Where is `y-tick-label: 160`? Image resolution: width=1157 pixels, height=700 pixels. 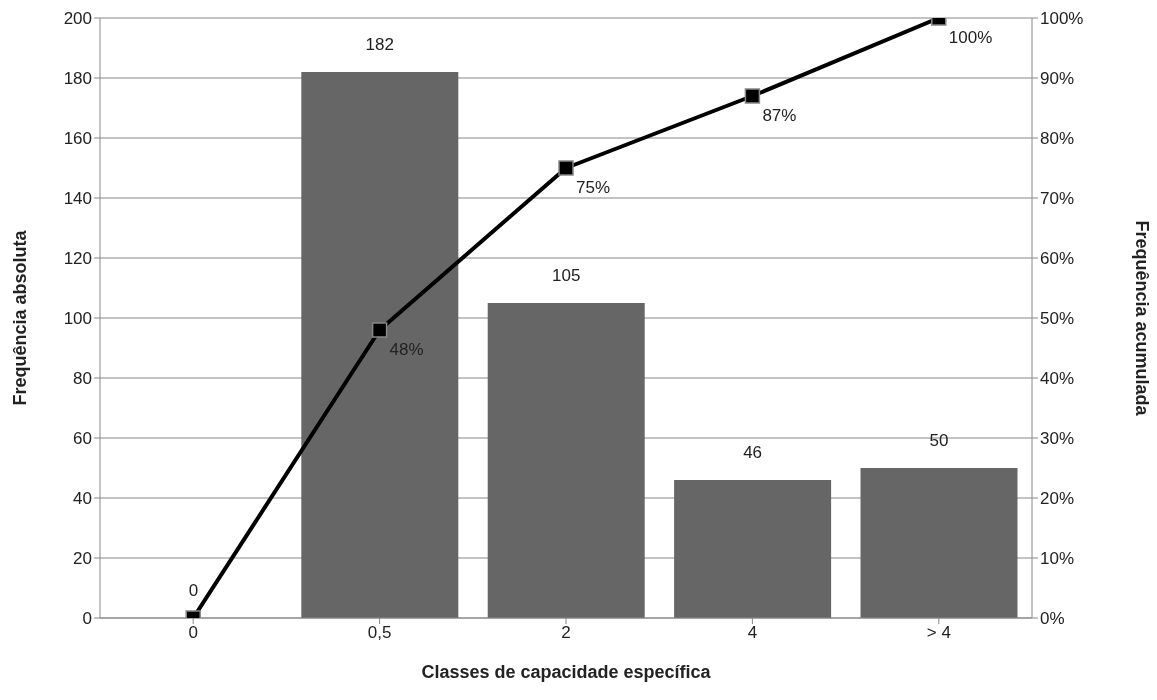 y-tick-label: 160 is located at coordinates (77, 139).